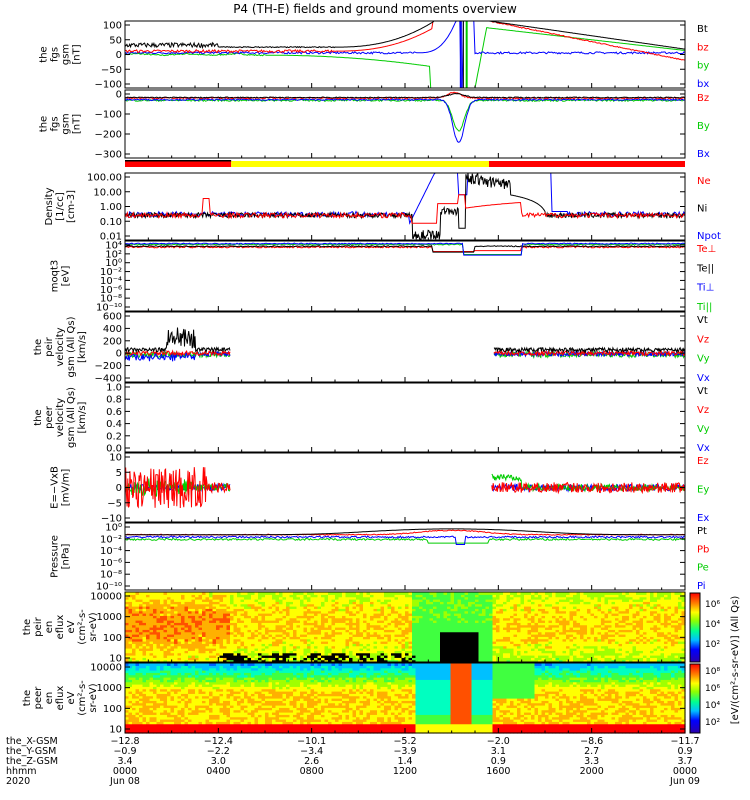 The image size is (750, 800). Describe the element at coordinates (466, 54) in the screenshot. I see `series-by-spike` at that location.